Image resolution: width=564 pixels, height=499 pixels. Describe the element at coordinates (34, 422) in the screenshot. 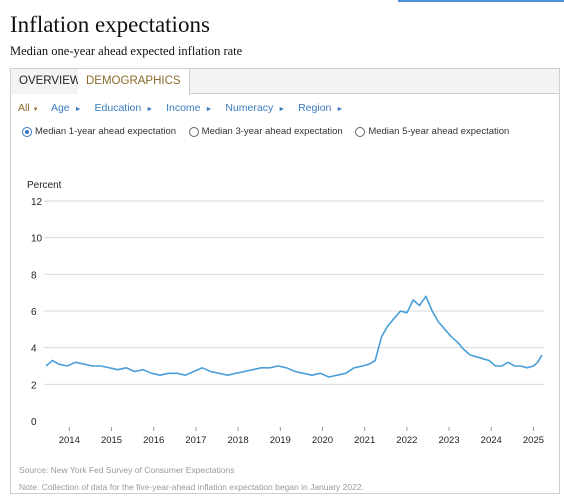

I see `y-tick-label: 0` at that location.